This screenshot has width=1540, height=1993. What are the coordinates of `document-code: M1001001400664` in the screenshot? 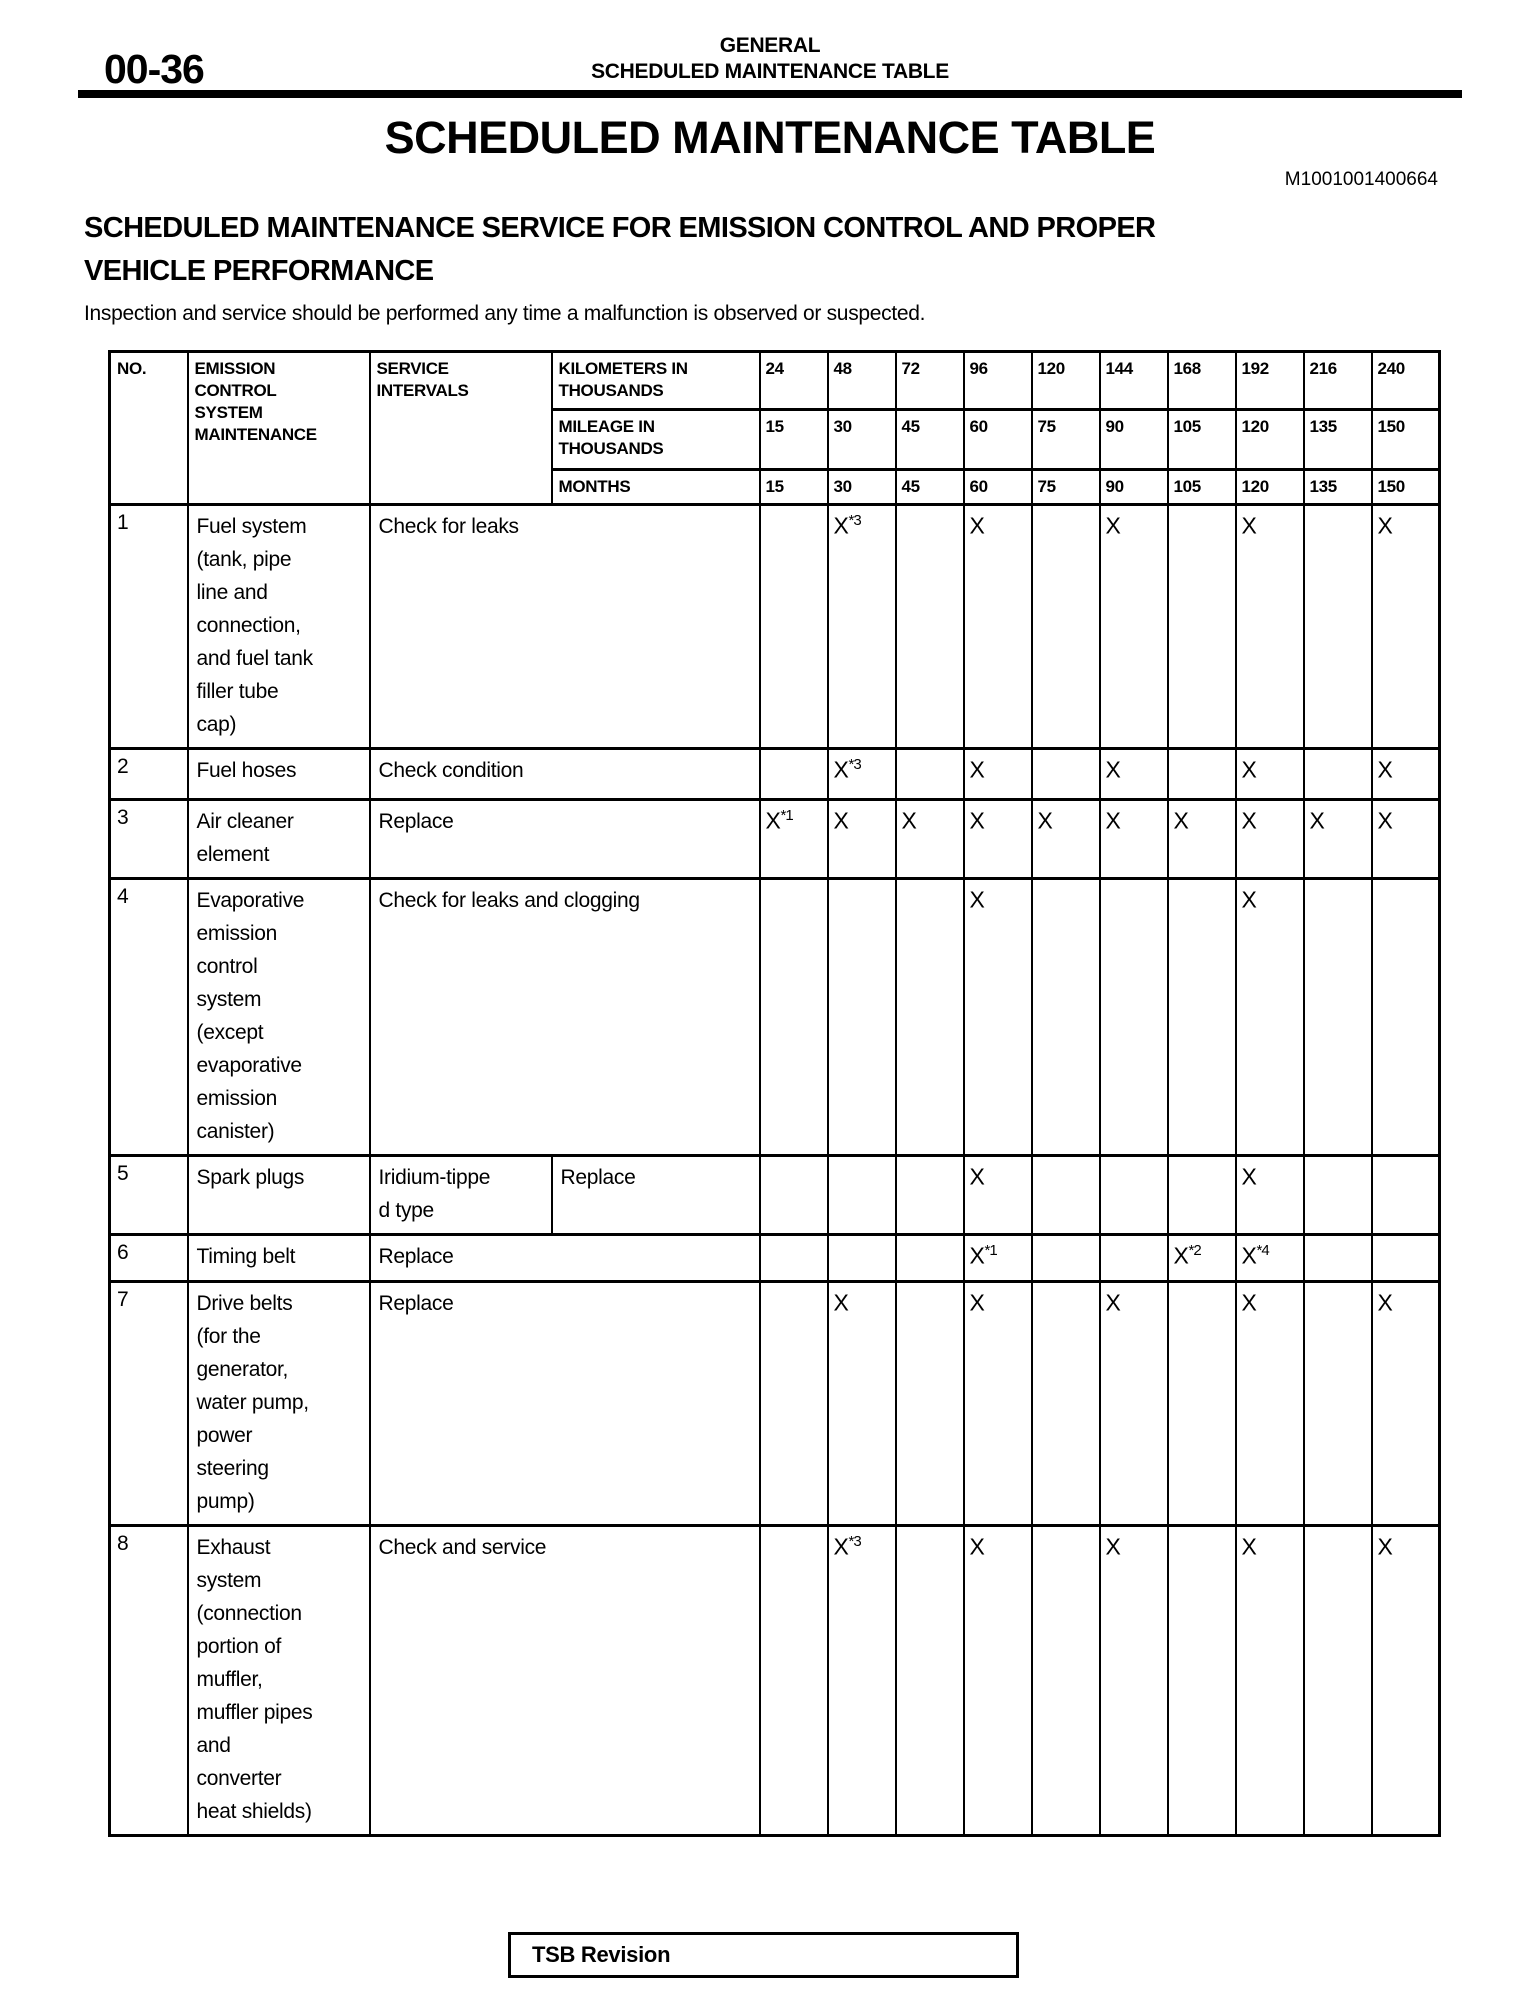 It's located at (1361, 179).